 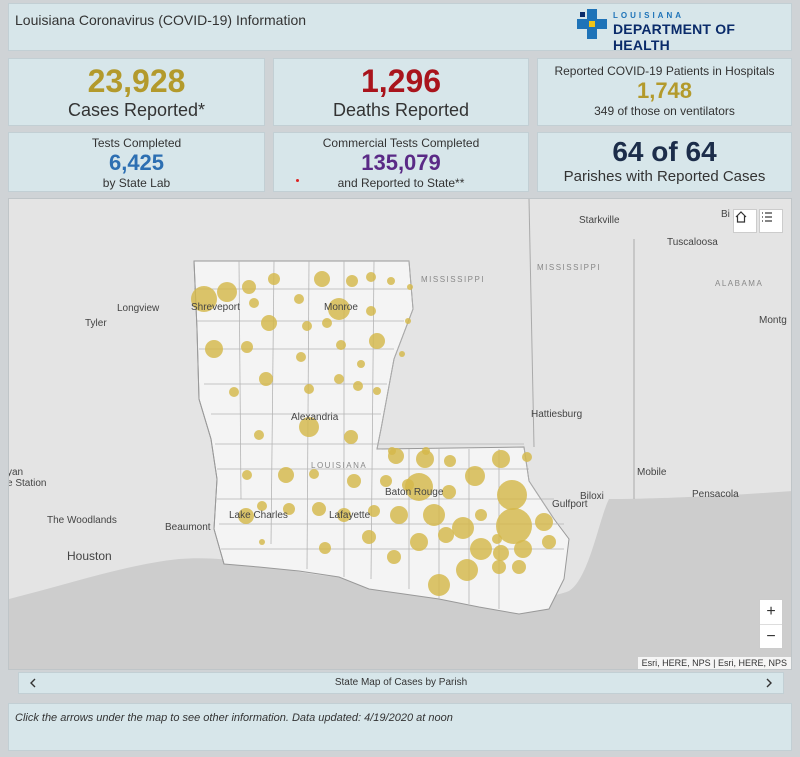 I want to click on map-label-pensacola: Pensacola, so click(x=715, y=494).